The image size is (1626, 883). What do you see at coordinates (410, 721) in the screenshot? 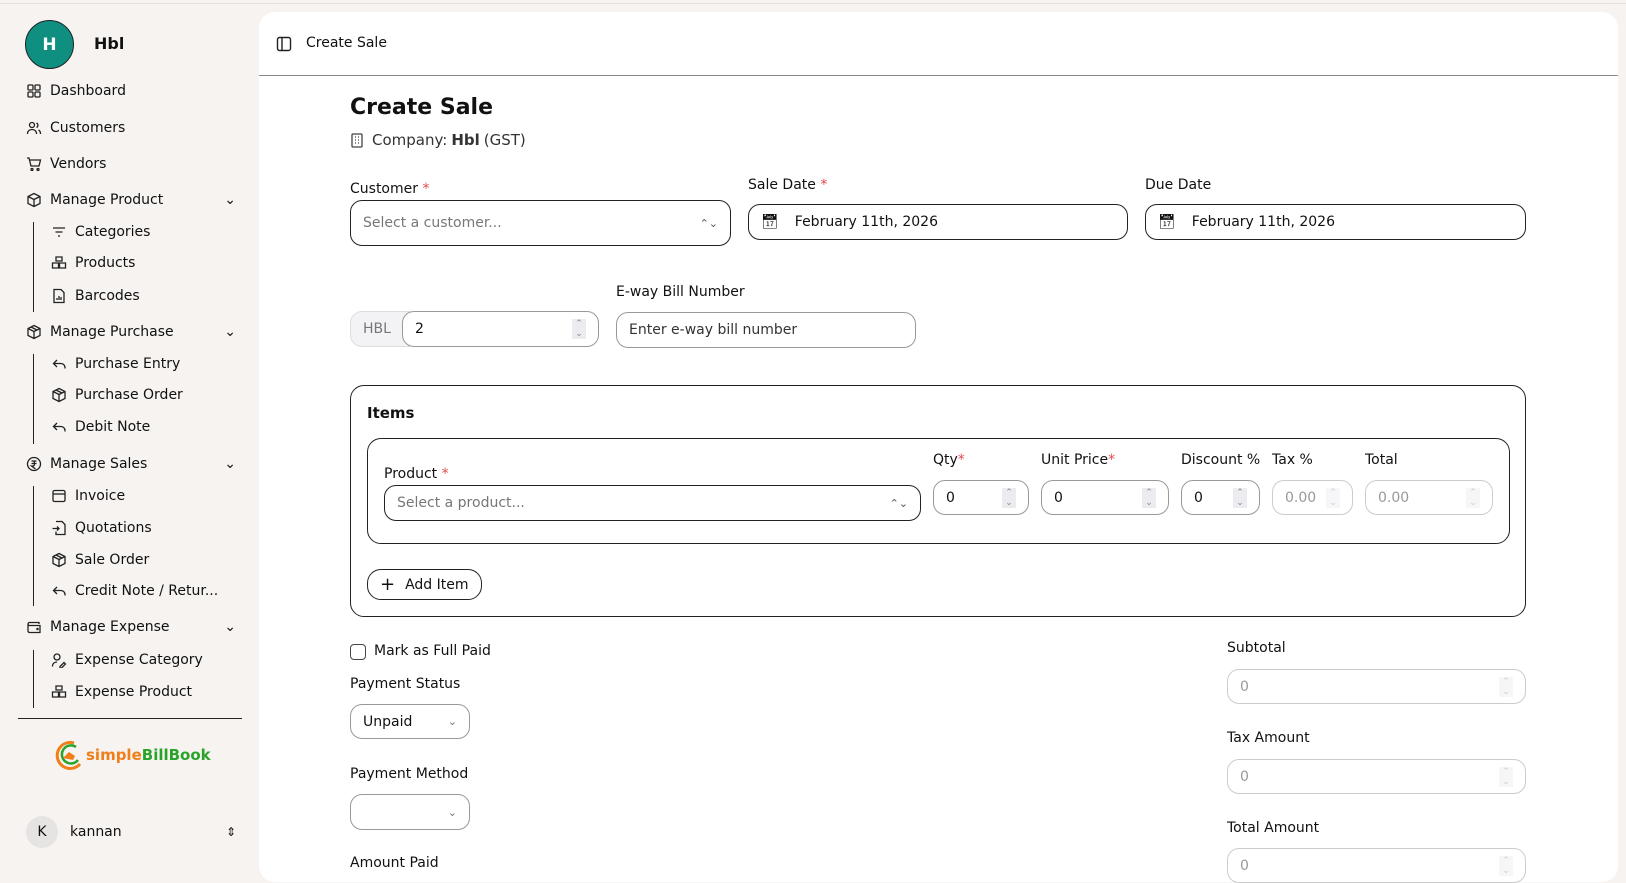
I see `payment-status-select: Unpaid ⌄` at bounding box center [410, 721].